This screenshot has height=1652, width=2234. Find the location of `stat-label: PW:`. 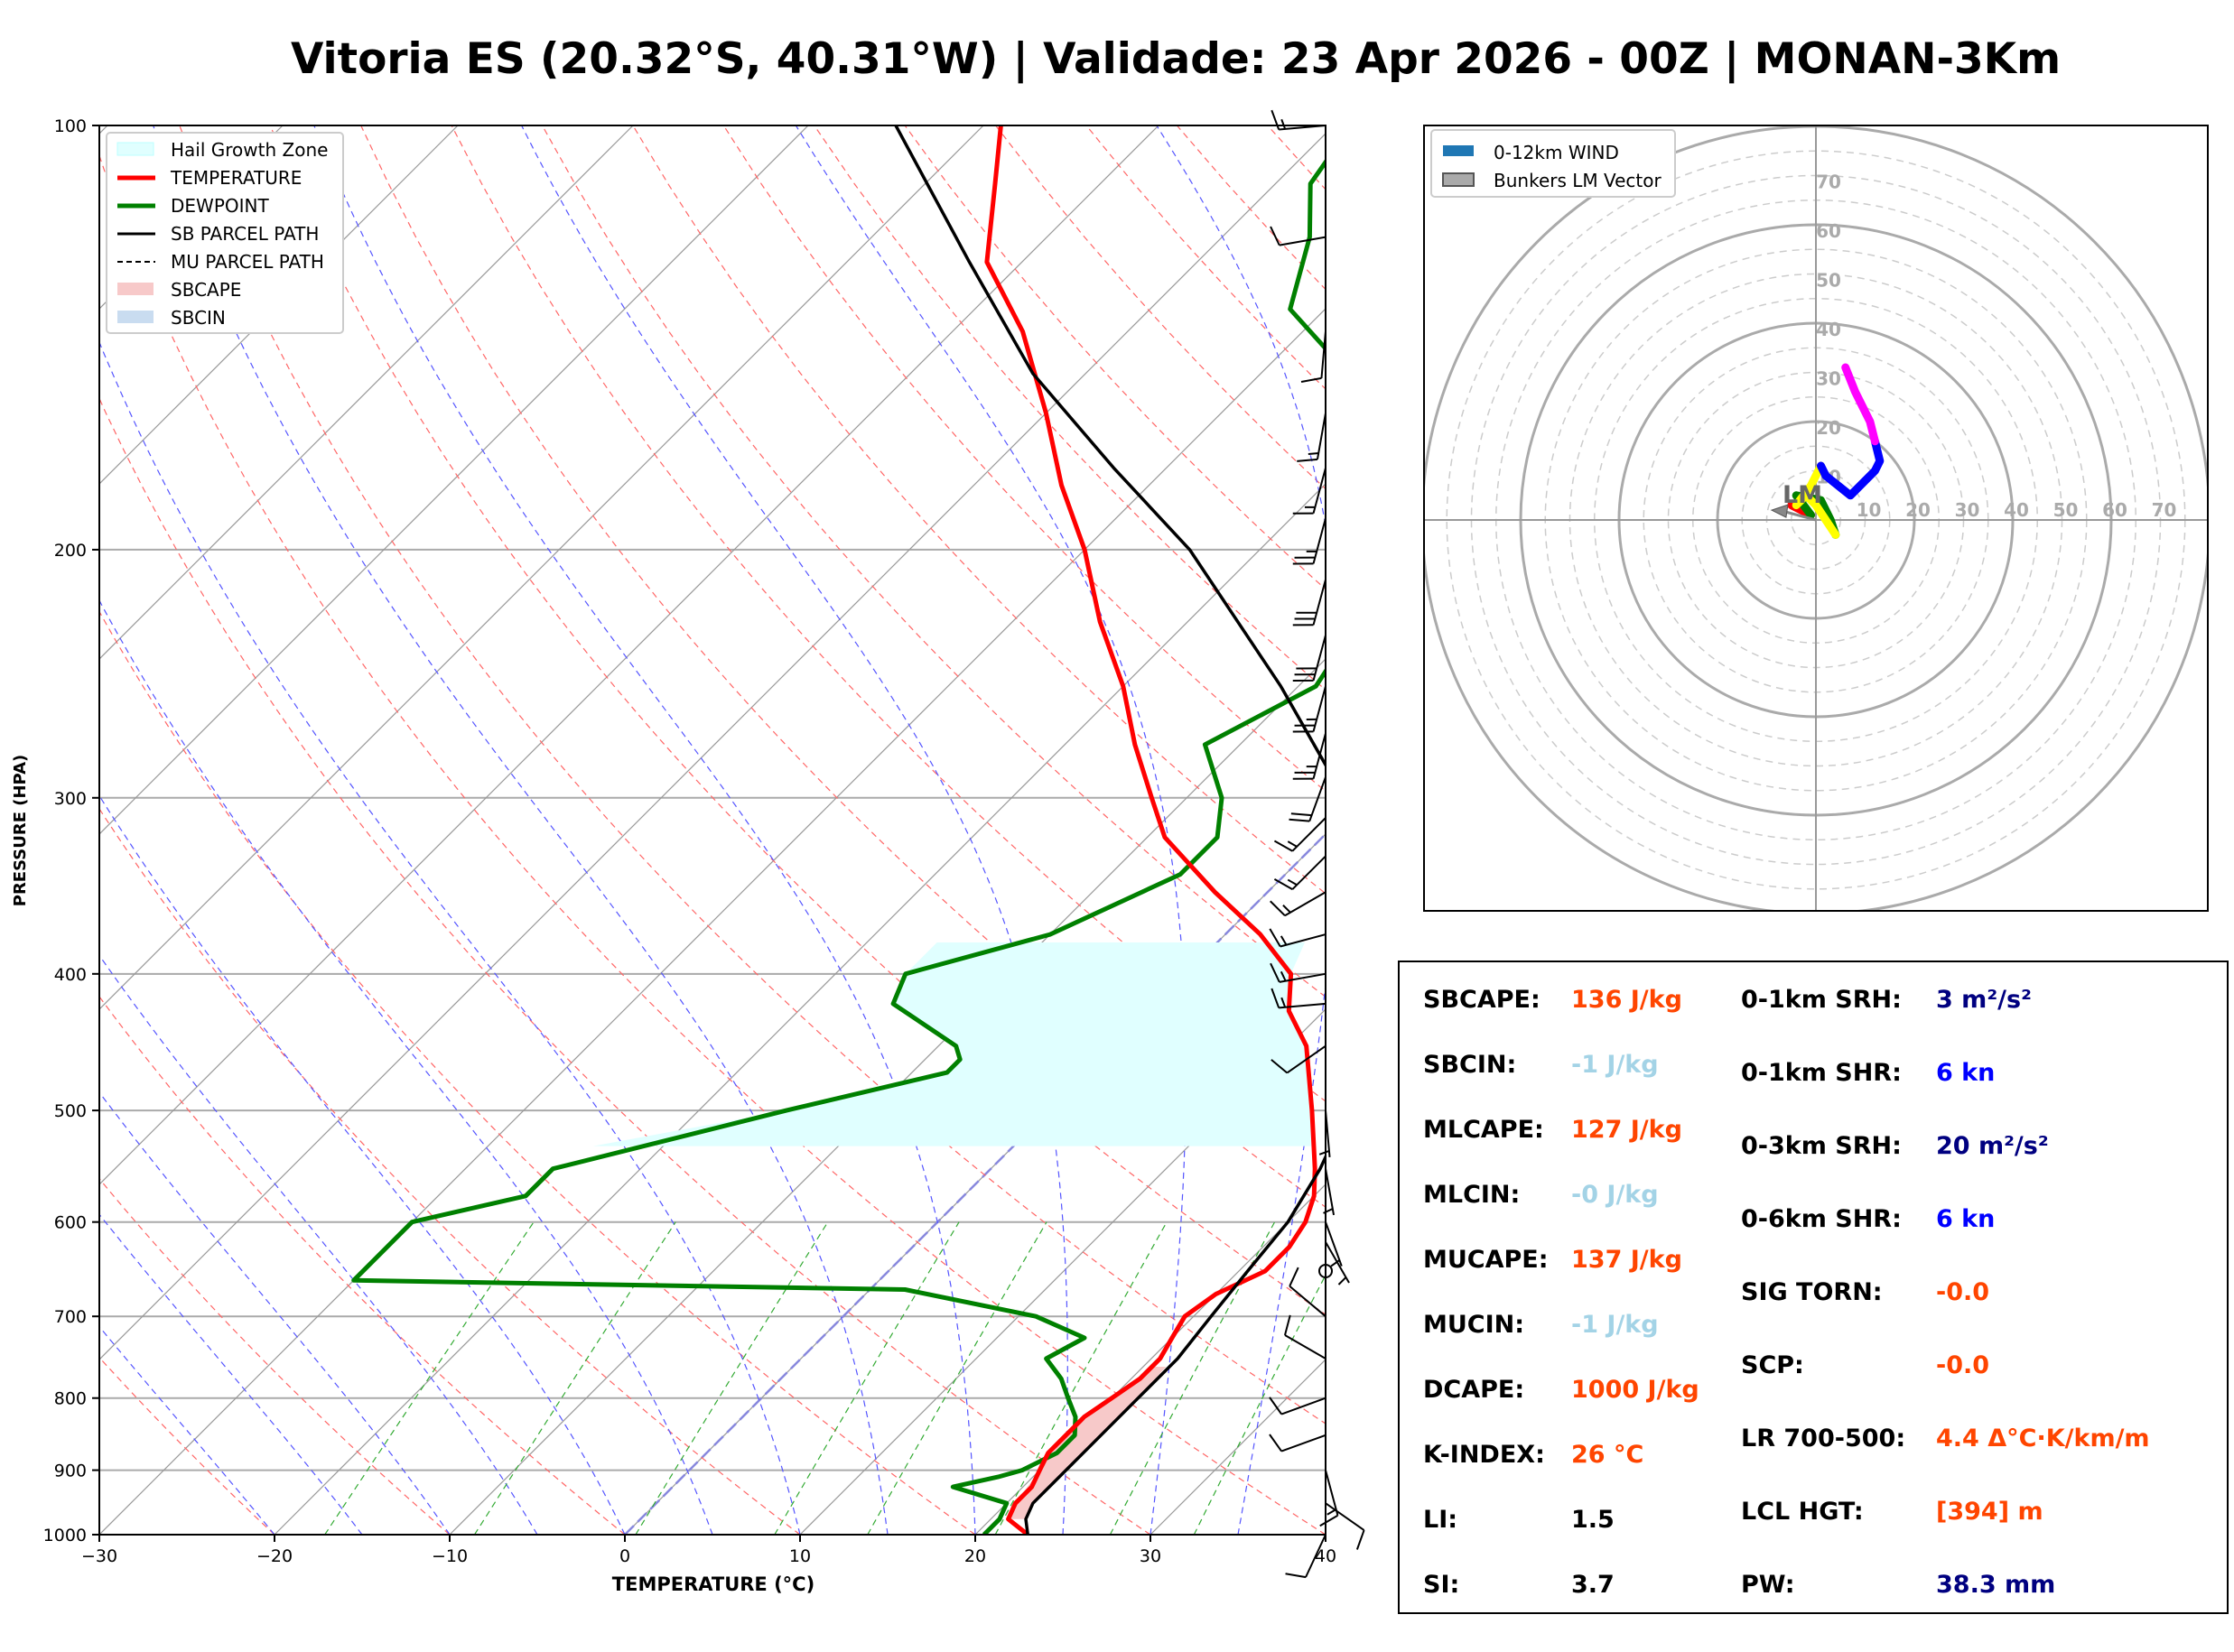

stat-label: PW: is located at coordinates (1768, 1585).